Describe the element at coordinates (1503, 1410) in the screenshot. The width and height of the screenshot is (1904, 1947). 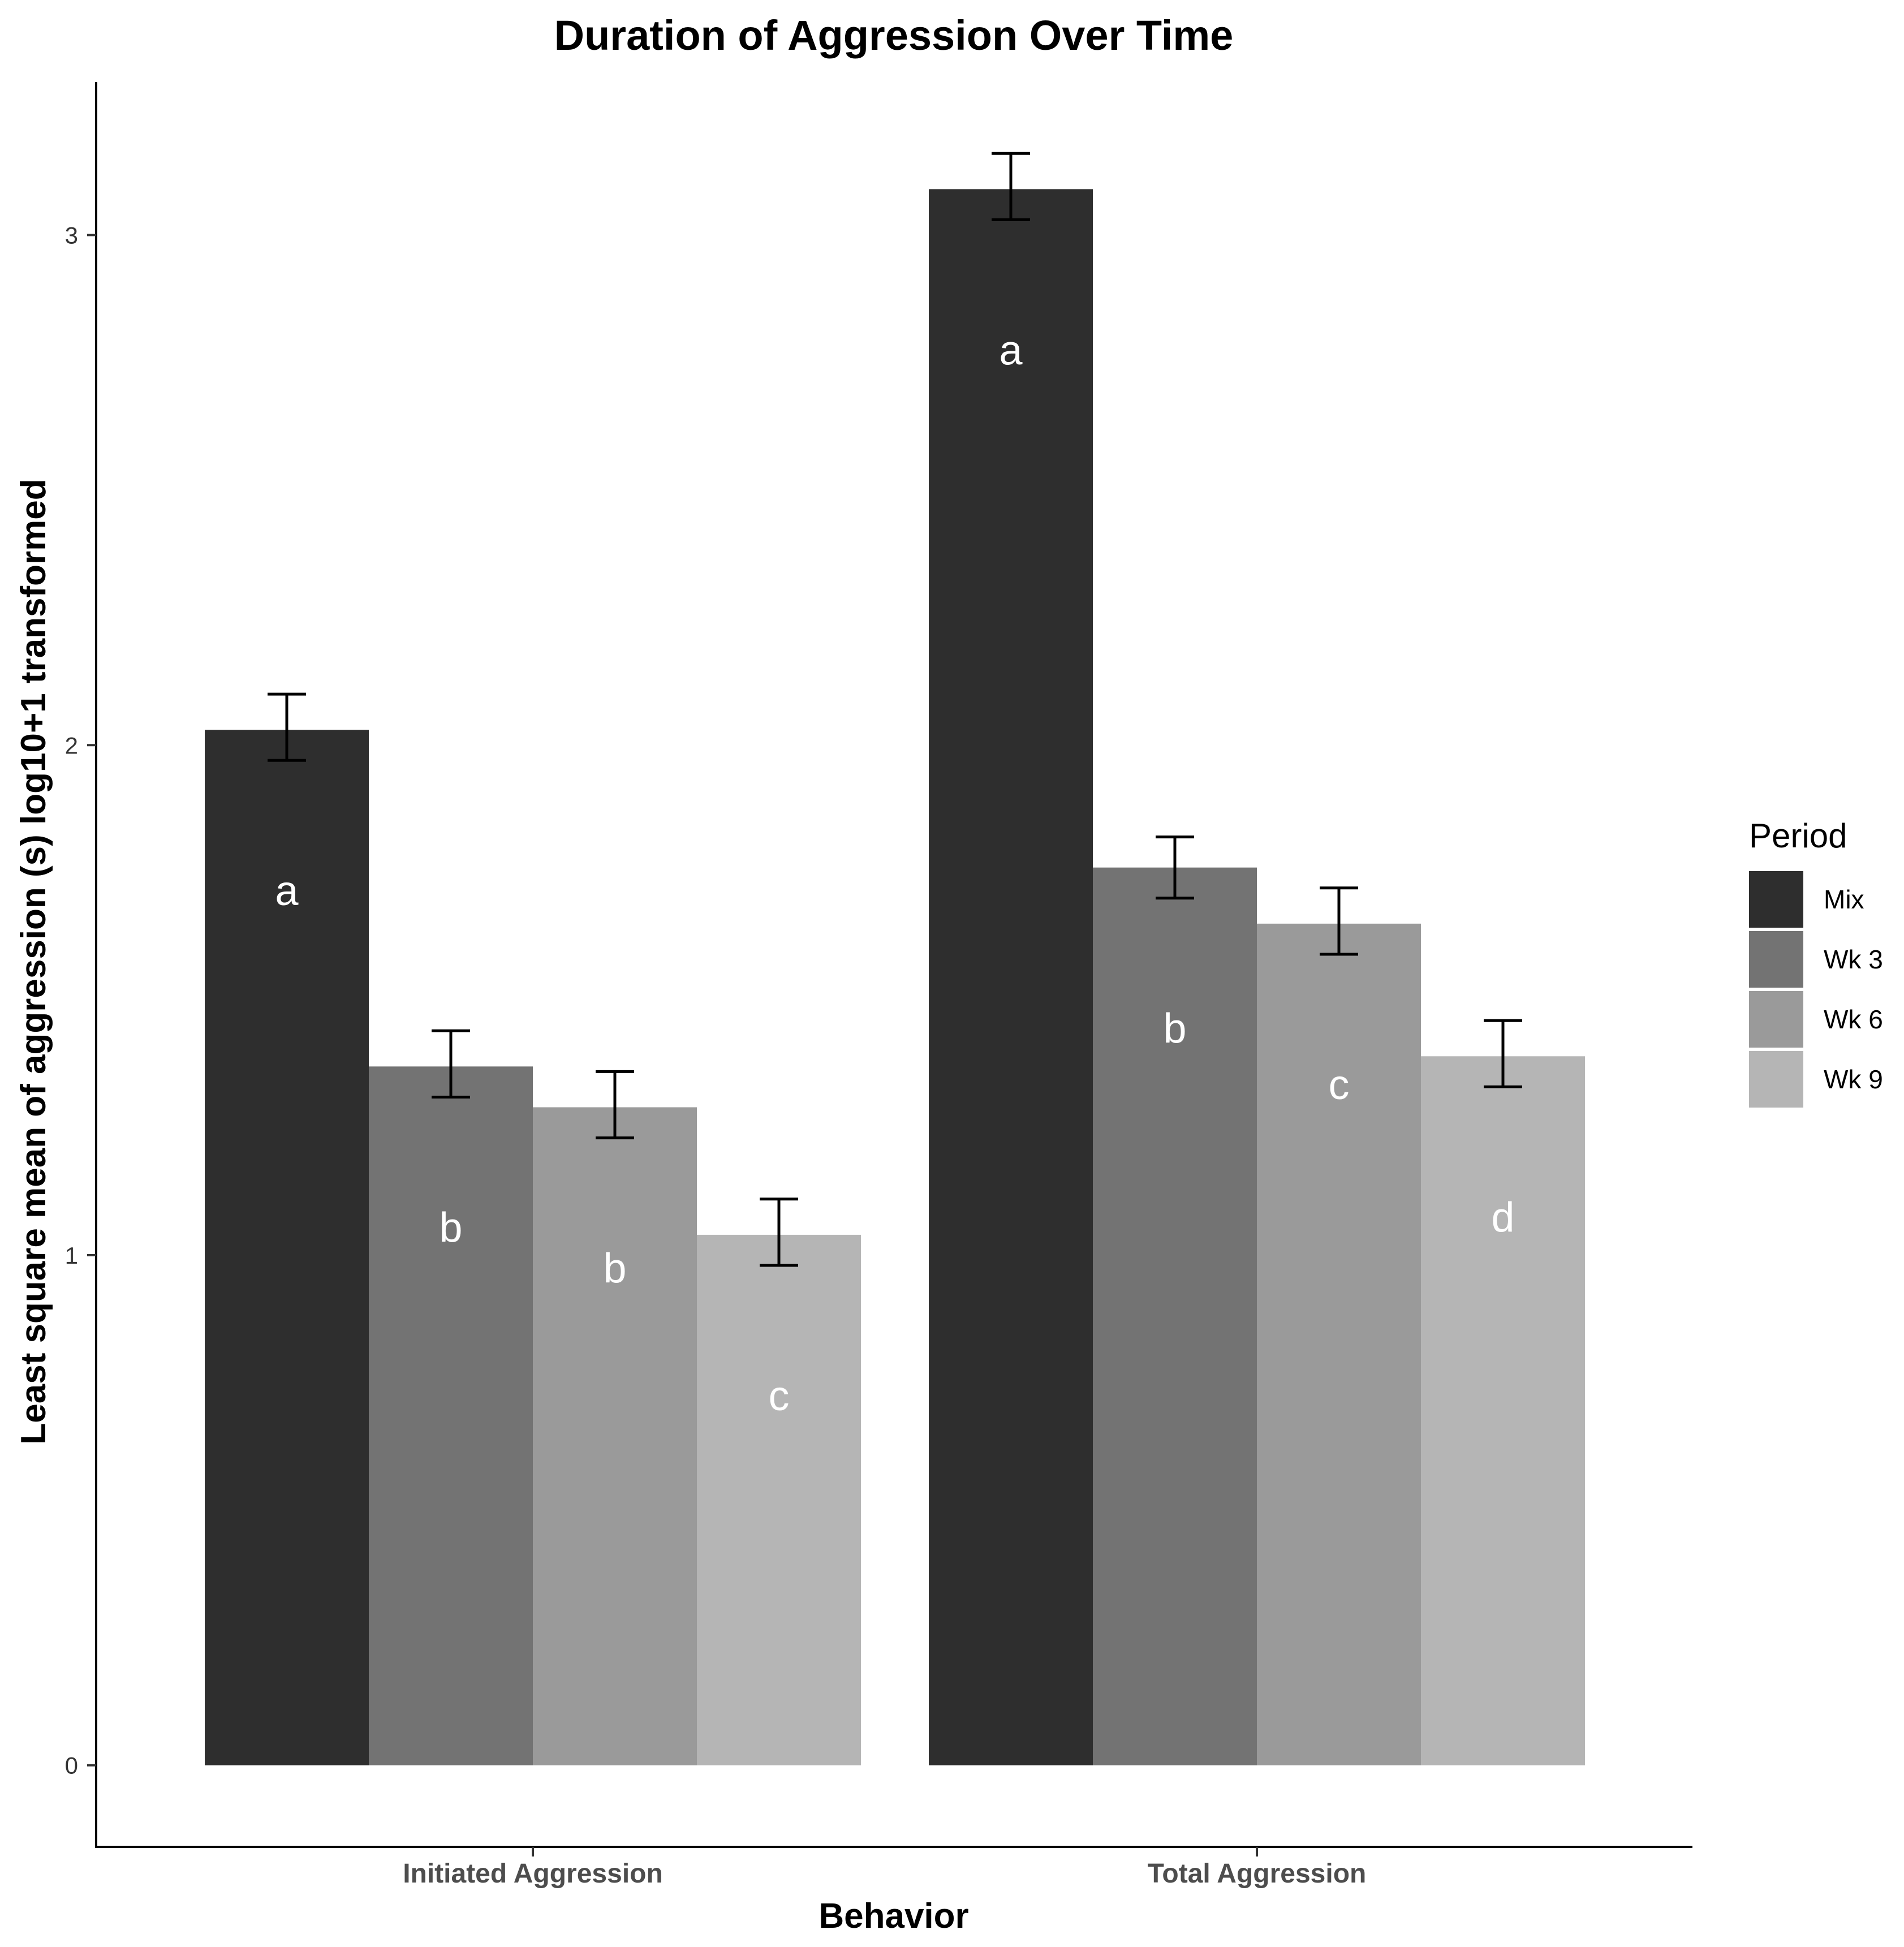
I see `bar-wk-9-total-aggression` at that location.